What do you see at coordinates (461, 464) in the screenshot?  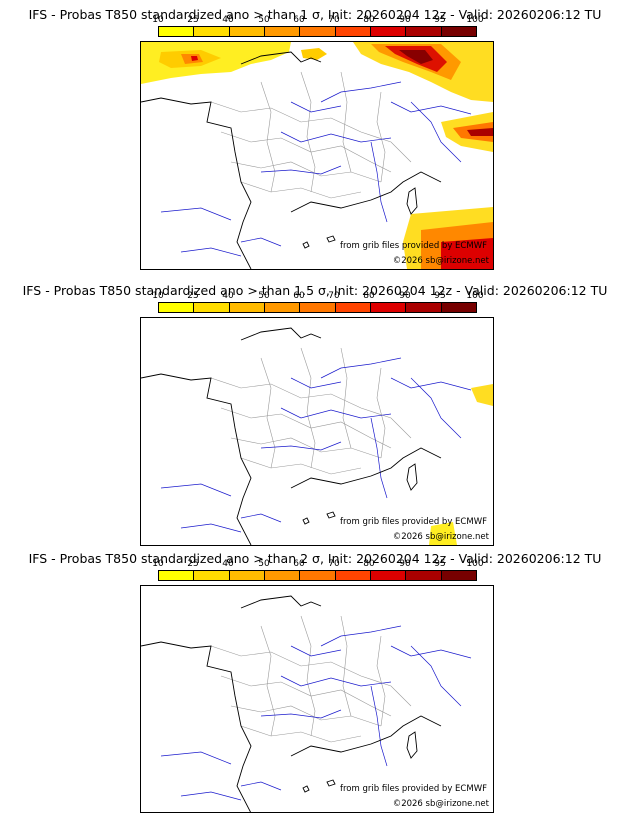 I see `probability-shading` at bounding box center [461, 464].